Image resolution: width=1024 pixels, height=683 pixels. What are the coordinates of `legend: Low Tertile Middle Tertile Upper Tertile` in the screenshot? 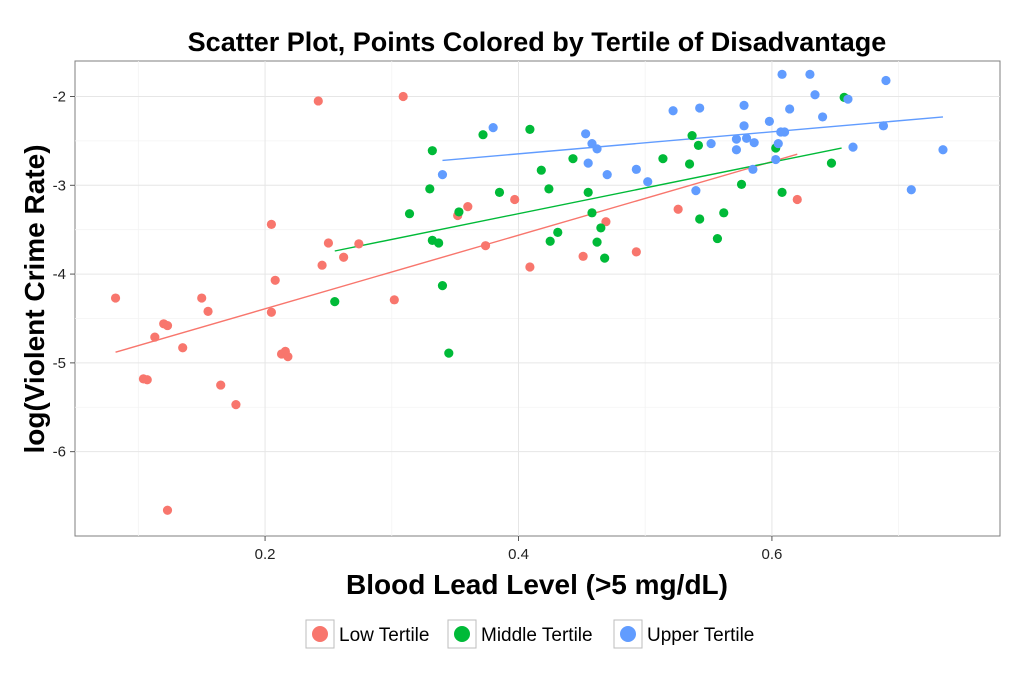 It's located at (529, 634).